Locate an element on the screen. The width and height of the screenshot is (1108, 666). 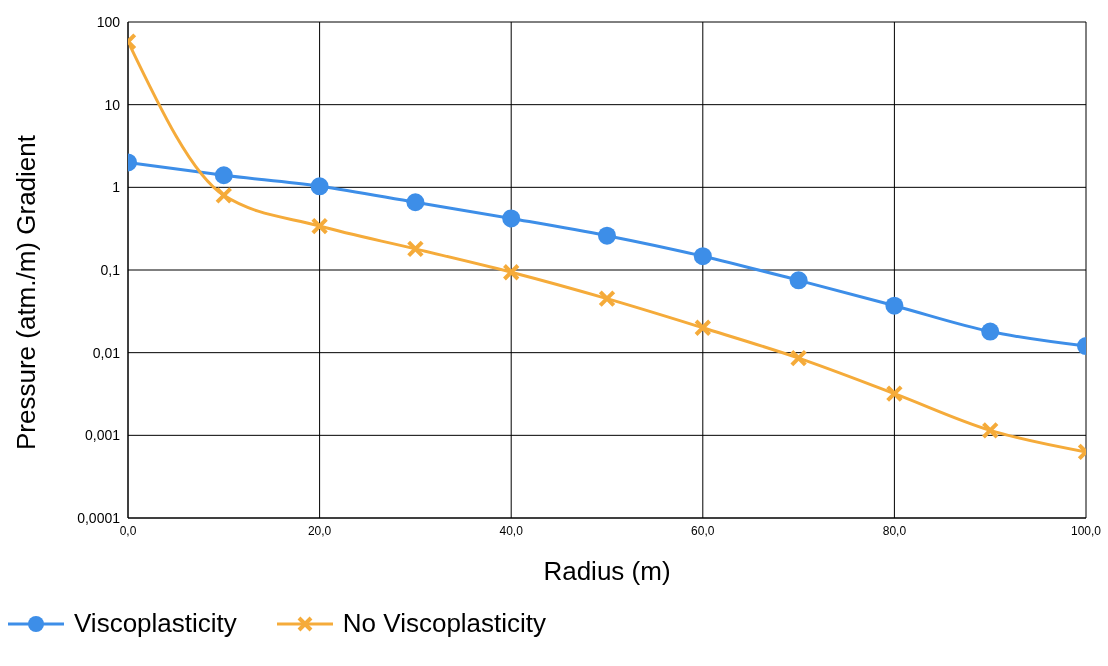
y-tick-label: 0,0001 is located at coordinates (99, 517).